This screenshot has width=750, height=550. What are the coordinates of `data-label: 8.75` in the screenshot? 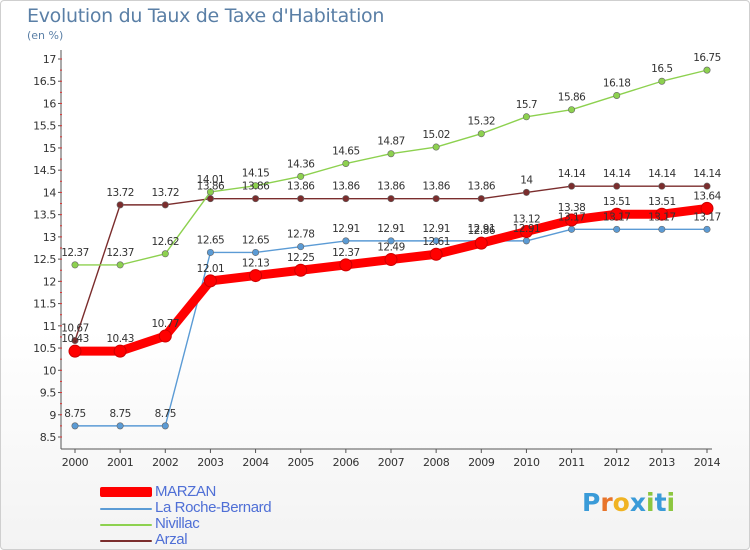 It's located at (165, 414).